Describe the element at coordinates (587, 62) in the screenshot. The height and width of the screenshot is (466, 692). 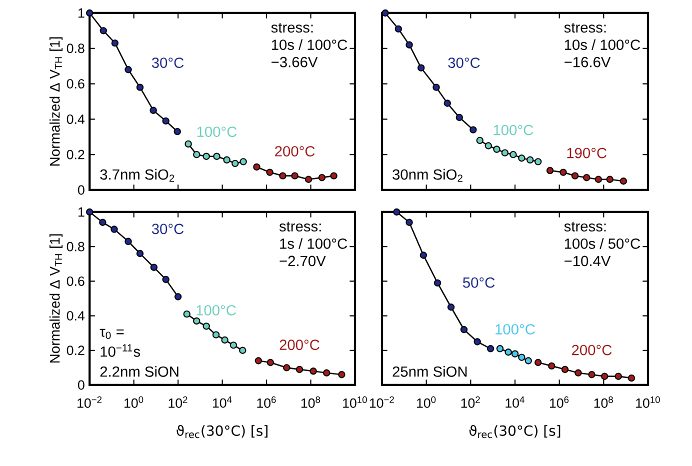
I see `annotation: −16.6V` at that location.